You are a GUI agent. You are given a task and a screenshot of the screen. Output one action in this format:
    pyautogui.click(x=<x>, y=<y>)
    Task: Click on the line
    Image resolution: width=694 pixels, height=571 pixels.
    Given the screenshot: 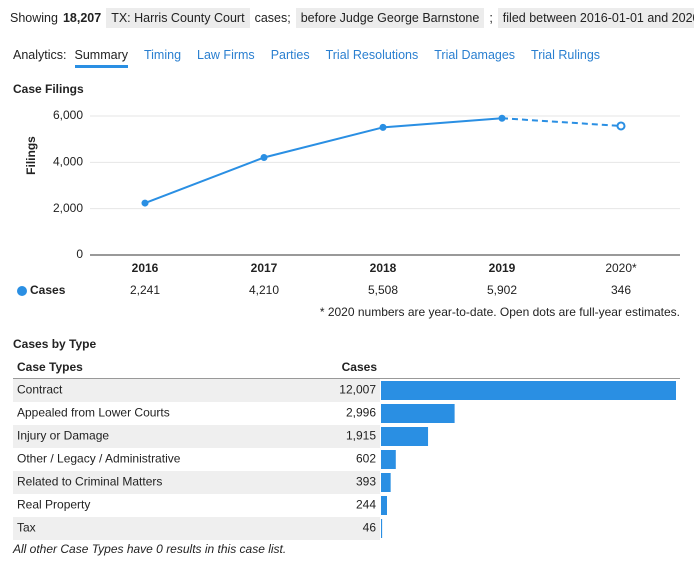 What is the action you would take?
    pyautogui.click(x=323, y=161)
    